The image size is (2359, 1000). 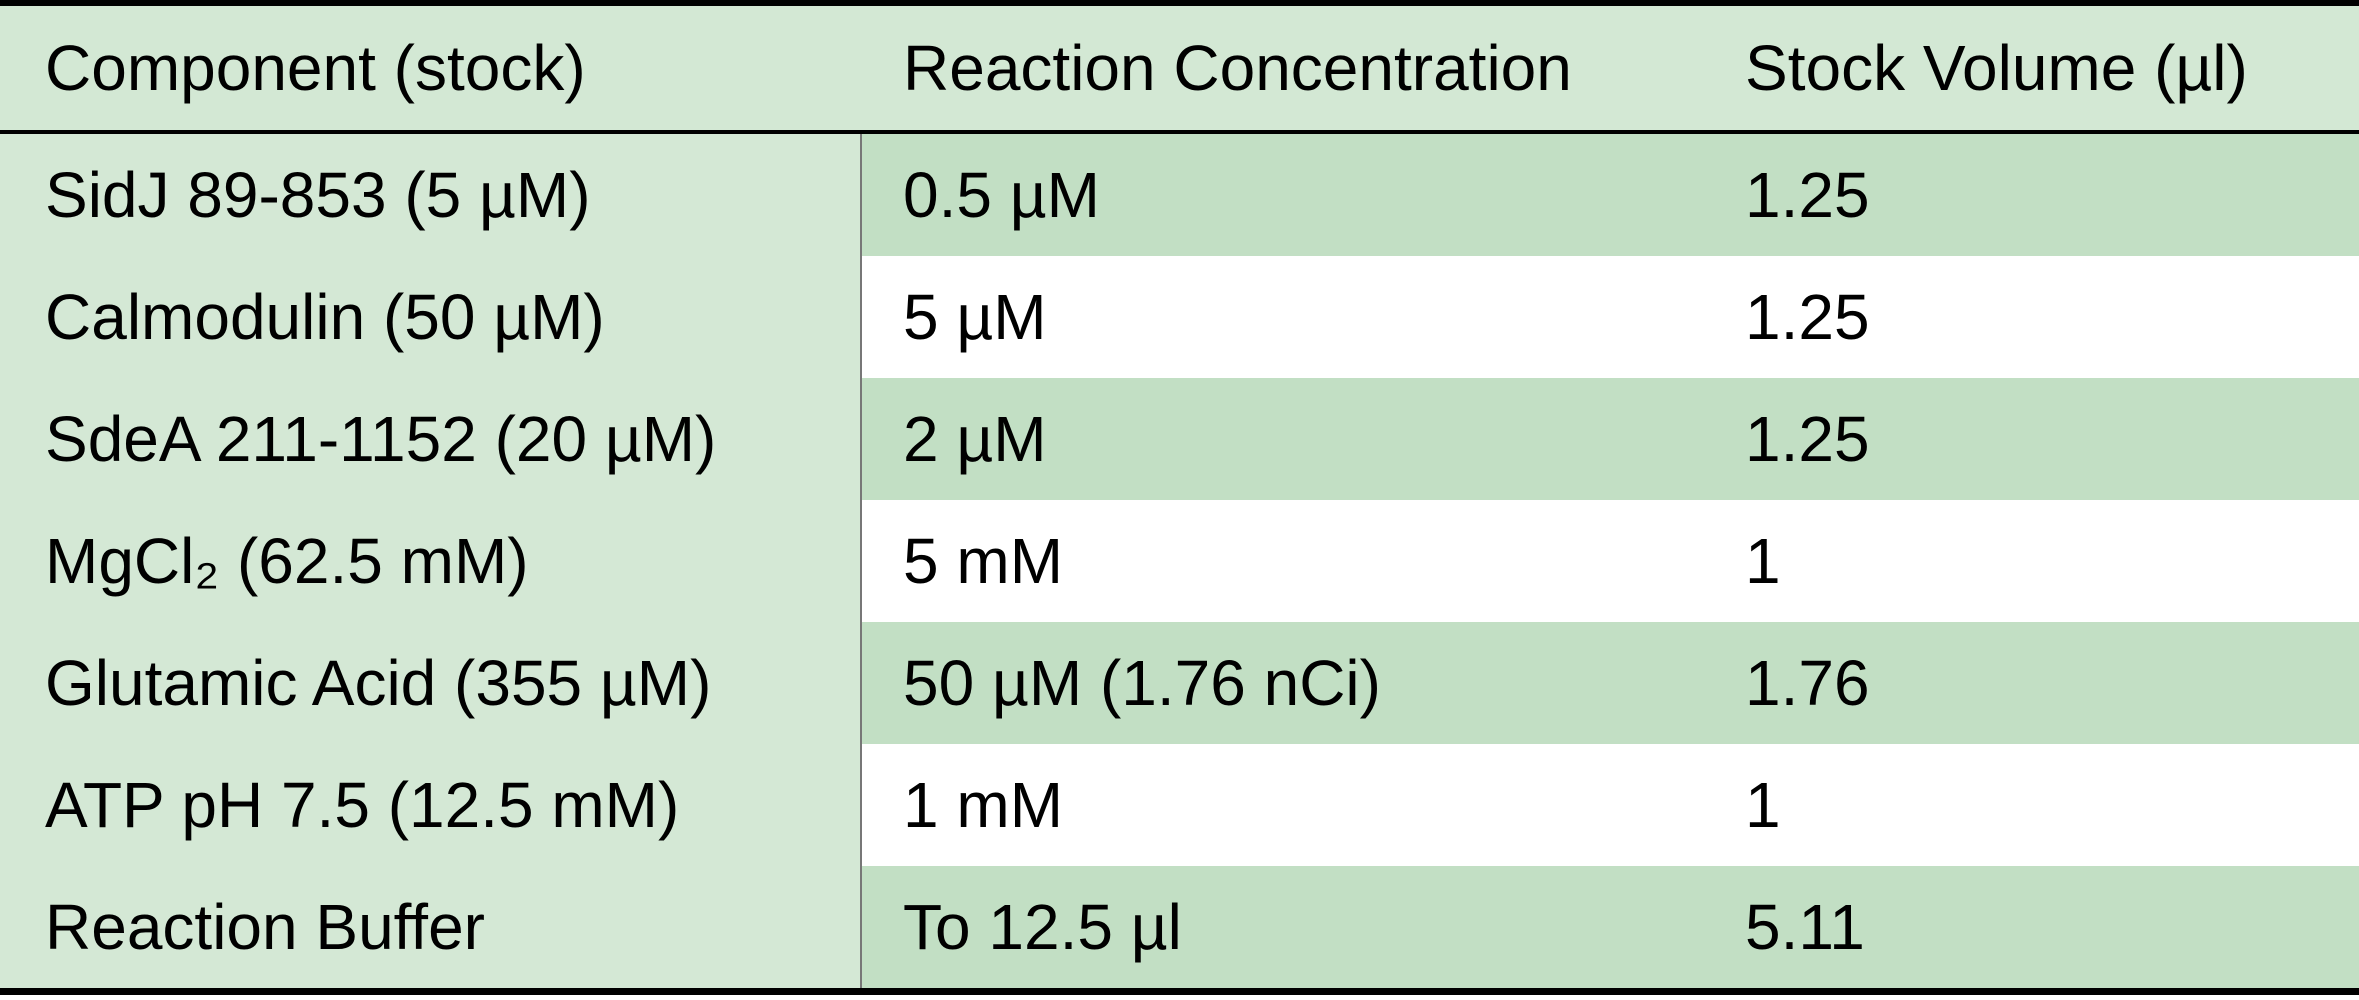 I want to click on table-cell: ATP pH 7.5 (12.5 mM), so click(x=430, y=805).